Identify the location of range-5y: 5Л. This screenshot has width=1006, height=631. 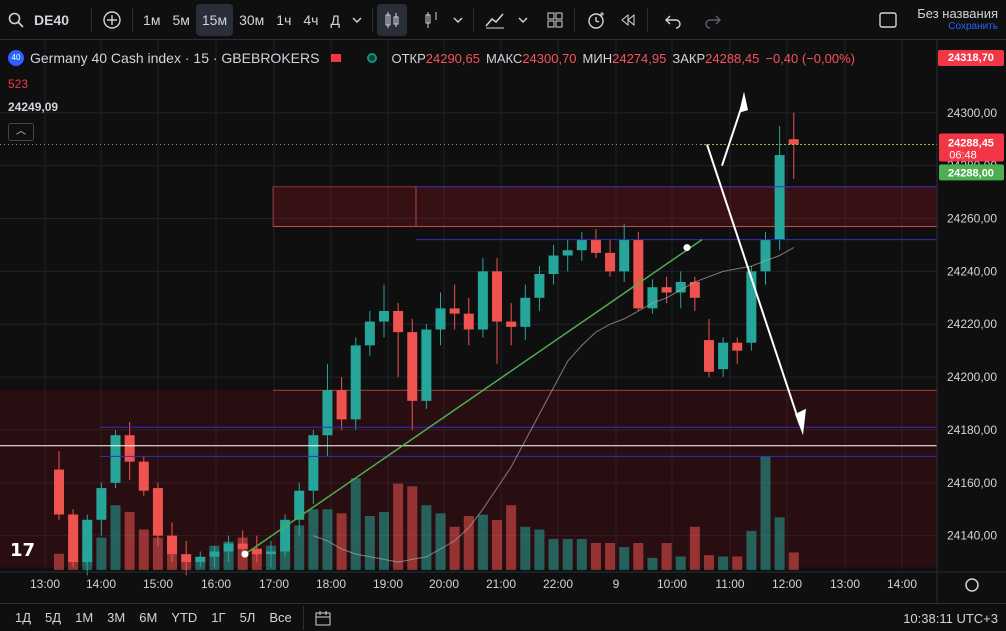
(247, 617).